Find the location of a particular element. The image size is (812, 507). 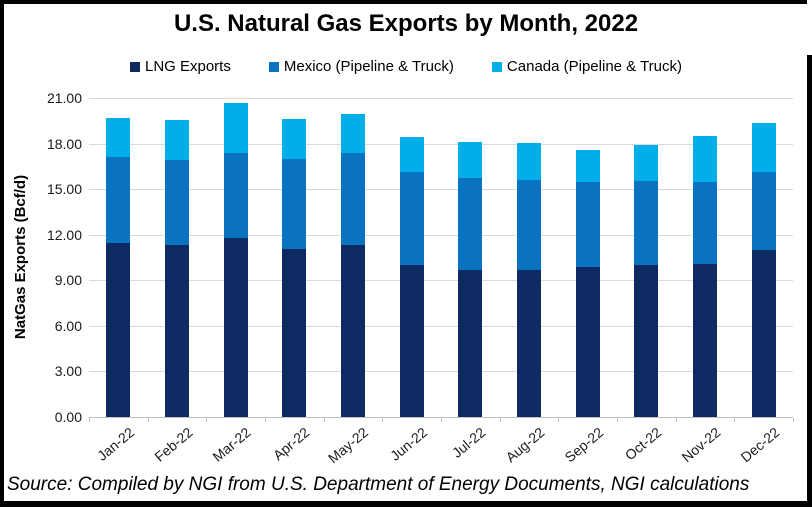

y-tick-label: 21.00 is located at coordinates (64, 98).